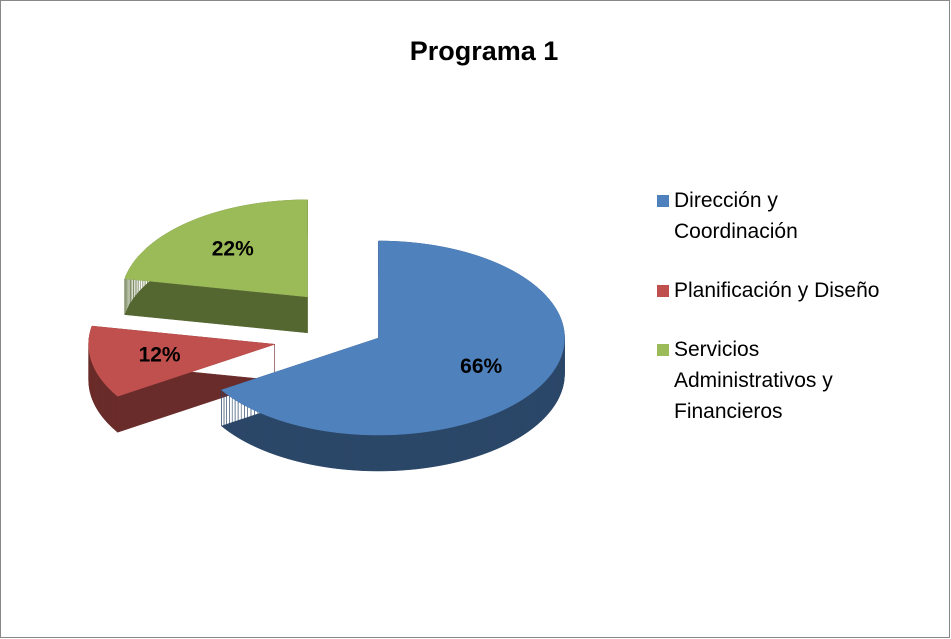 Image resolution: width=951 pixels, height=639 pixels. I want to click on legend-label: Planificación y Diseño, so click(777, 290).